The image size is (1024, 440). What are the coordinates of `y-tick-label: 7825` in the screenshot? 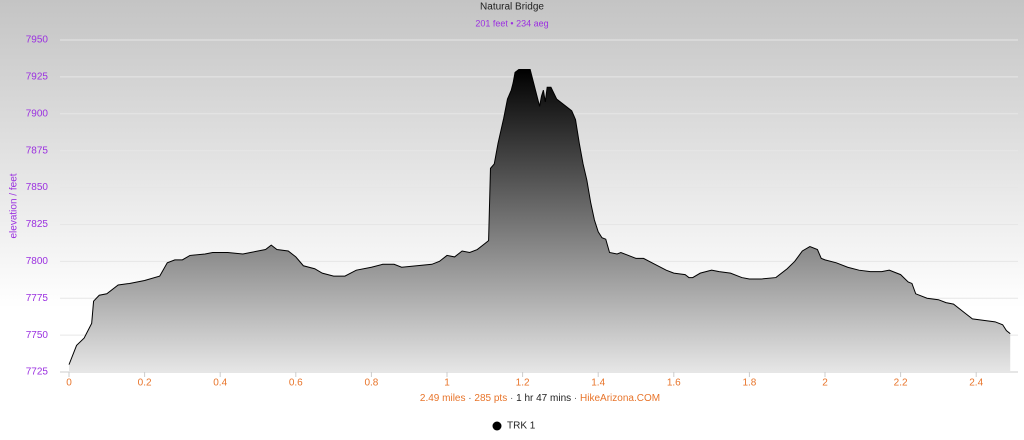 It's located at (37, 224).